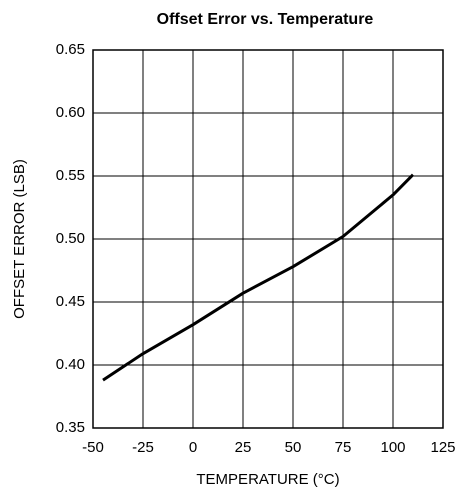 The image size is (460, 496). What do you see at coordinates (143, 447) in the screenshot?
I see `x-tick-label: -25` at bounding box center [143, 447].